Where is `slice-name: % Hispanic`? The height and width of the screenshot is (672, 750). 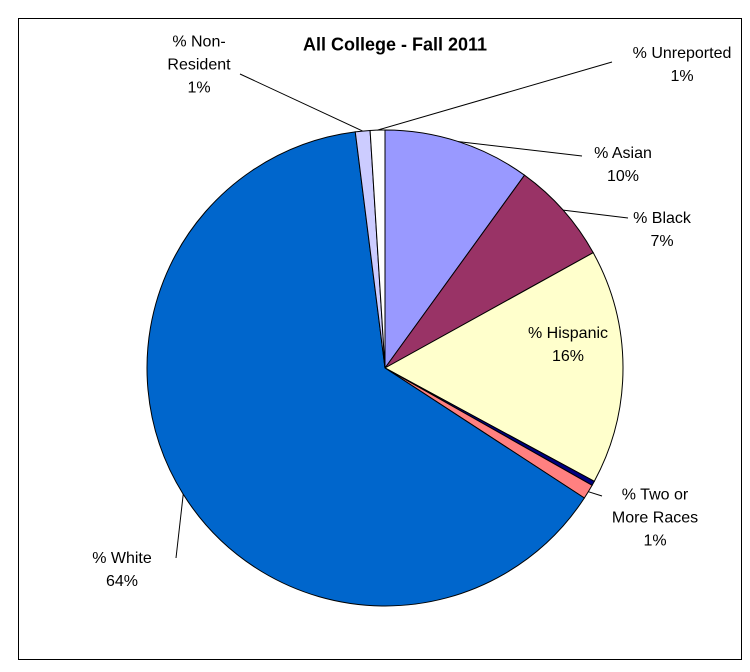 slice-name: % Hispanic is located at coordinates (568, 333).